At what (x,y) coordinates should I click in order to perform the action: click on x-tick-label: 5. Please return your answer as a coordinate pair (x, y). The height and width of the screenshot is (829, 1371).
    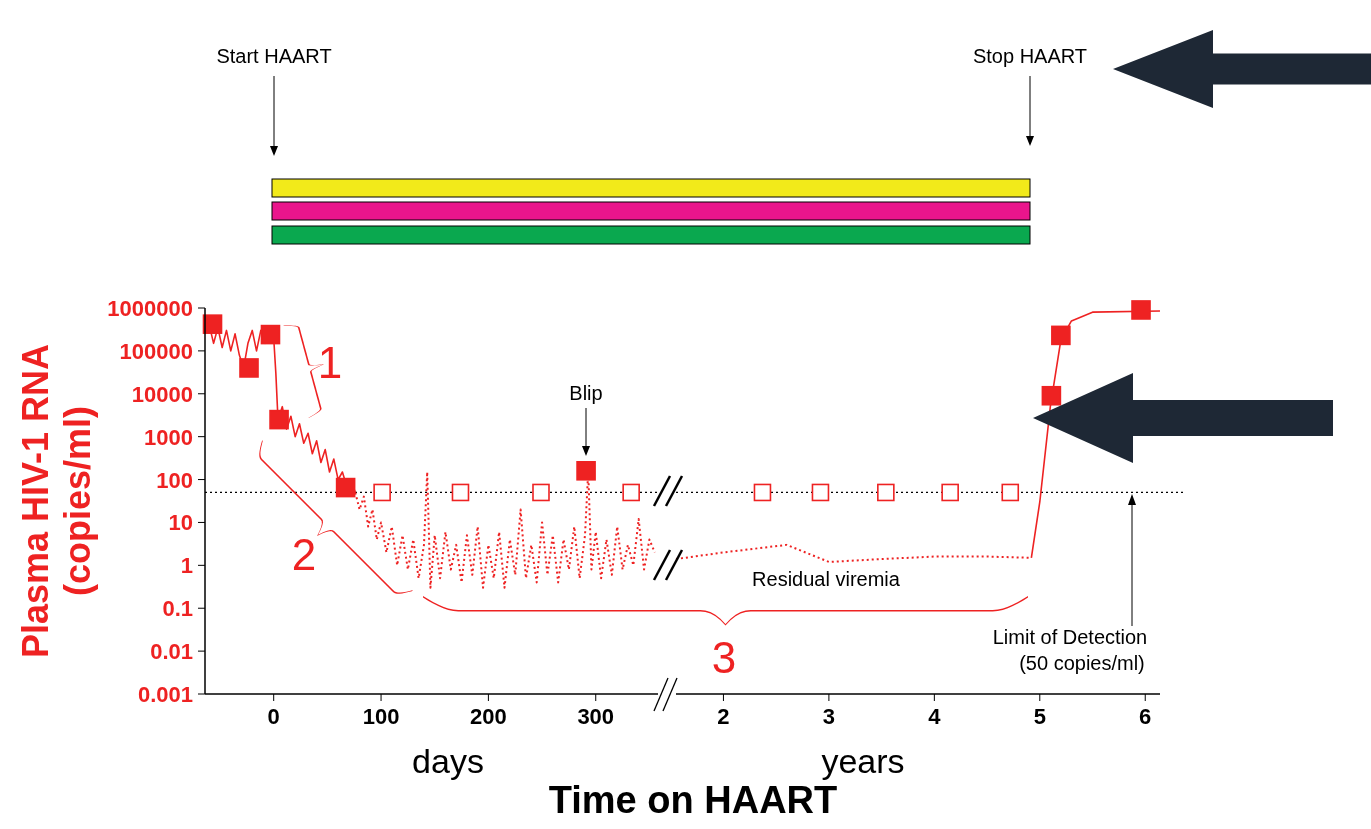
    Looking at the image, I should click on (1039, 716).